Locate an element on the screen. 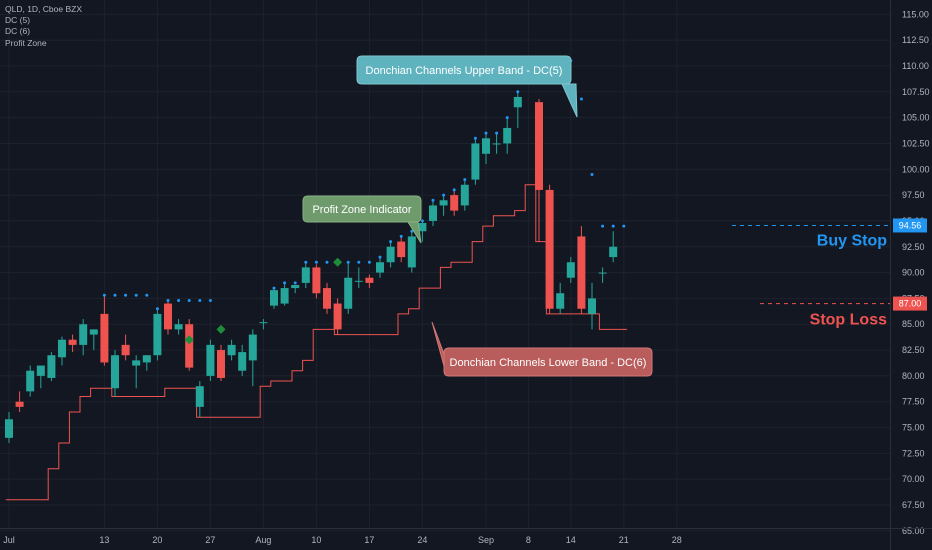 The image size is (932, 550). legend-item-profit-zone: Profit Zone is located at coordinates (26, 42).